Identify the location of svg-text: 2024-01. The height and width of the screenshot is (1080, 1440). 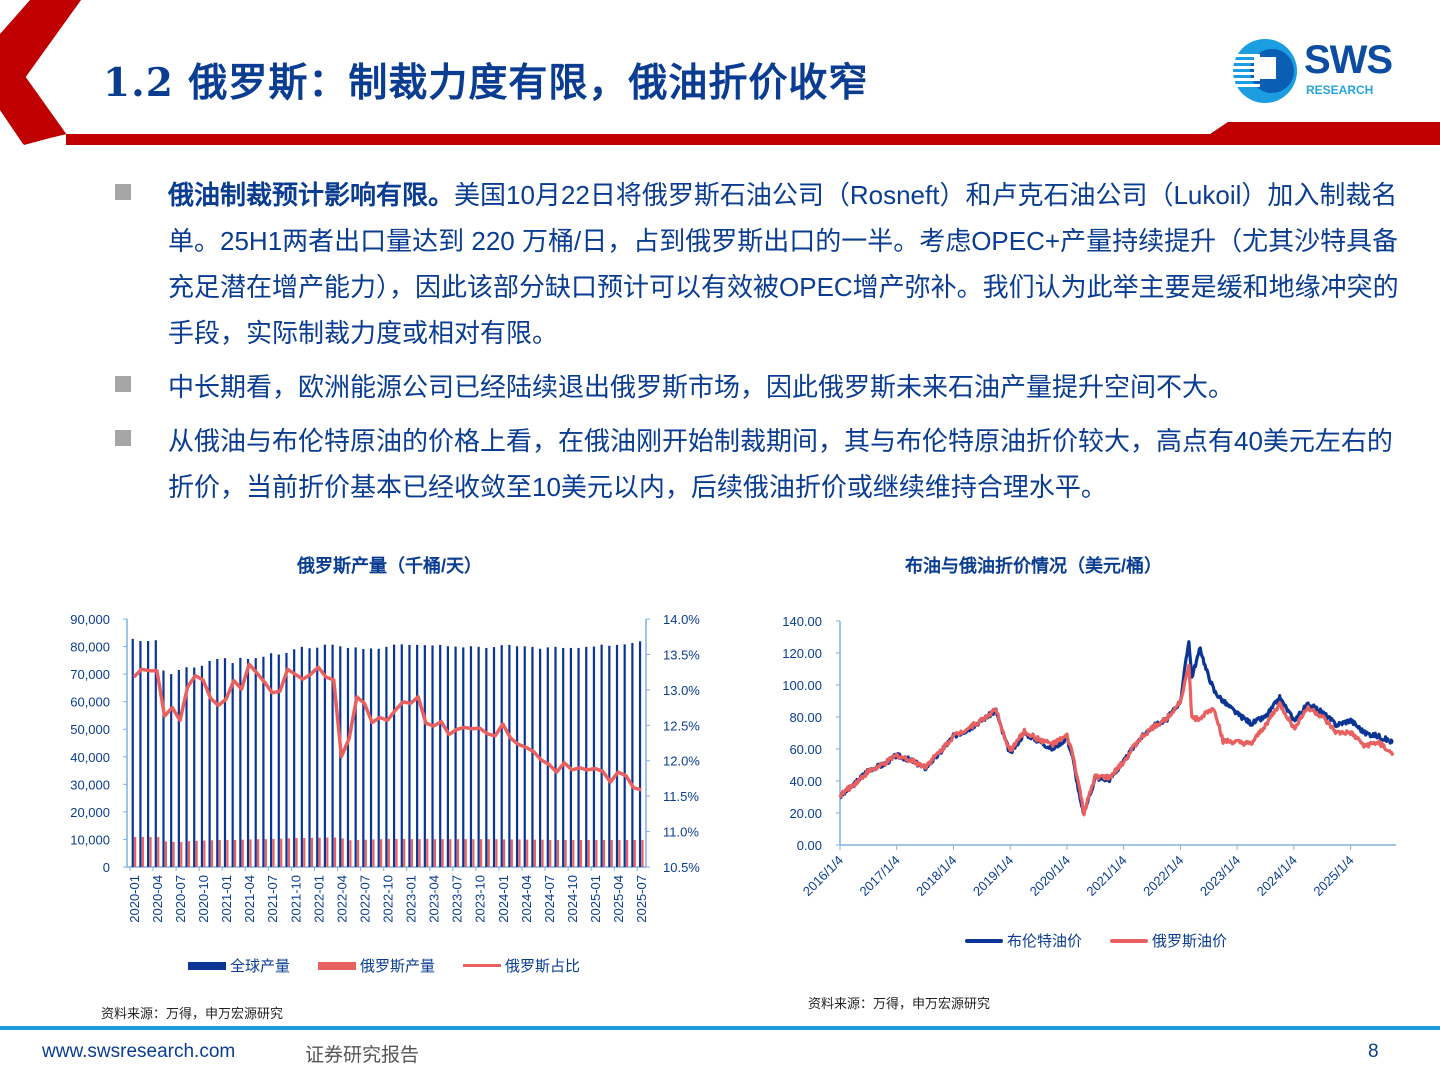
(503, 899).